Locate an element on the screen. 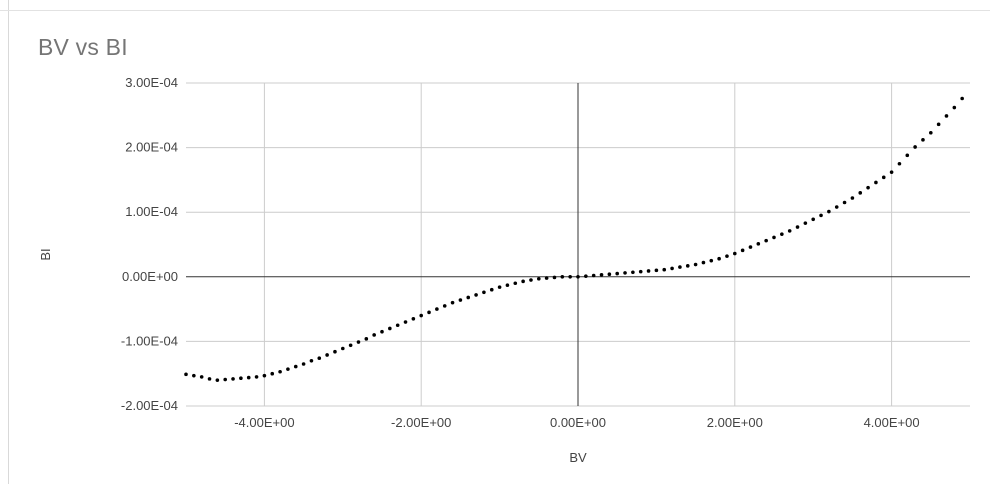  x-tick-label: 0.00E+00 is located at coordinates (578, 422).